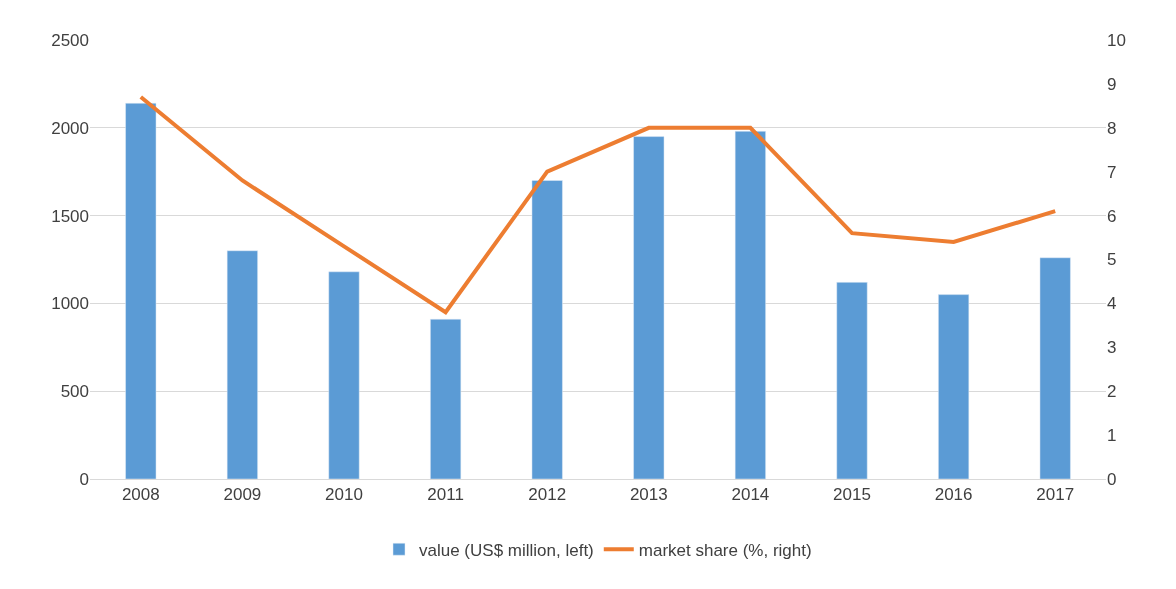  What do you see at coordinates (1112, 128) in the screenshot?
I see `y2-tick-label: 8` at bounding box center [1112, 128].